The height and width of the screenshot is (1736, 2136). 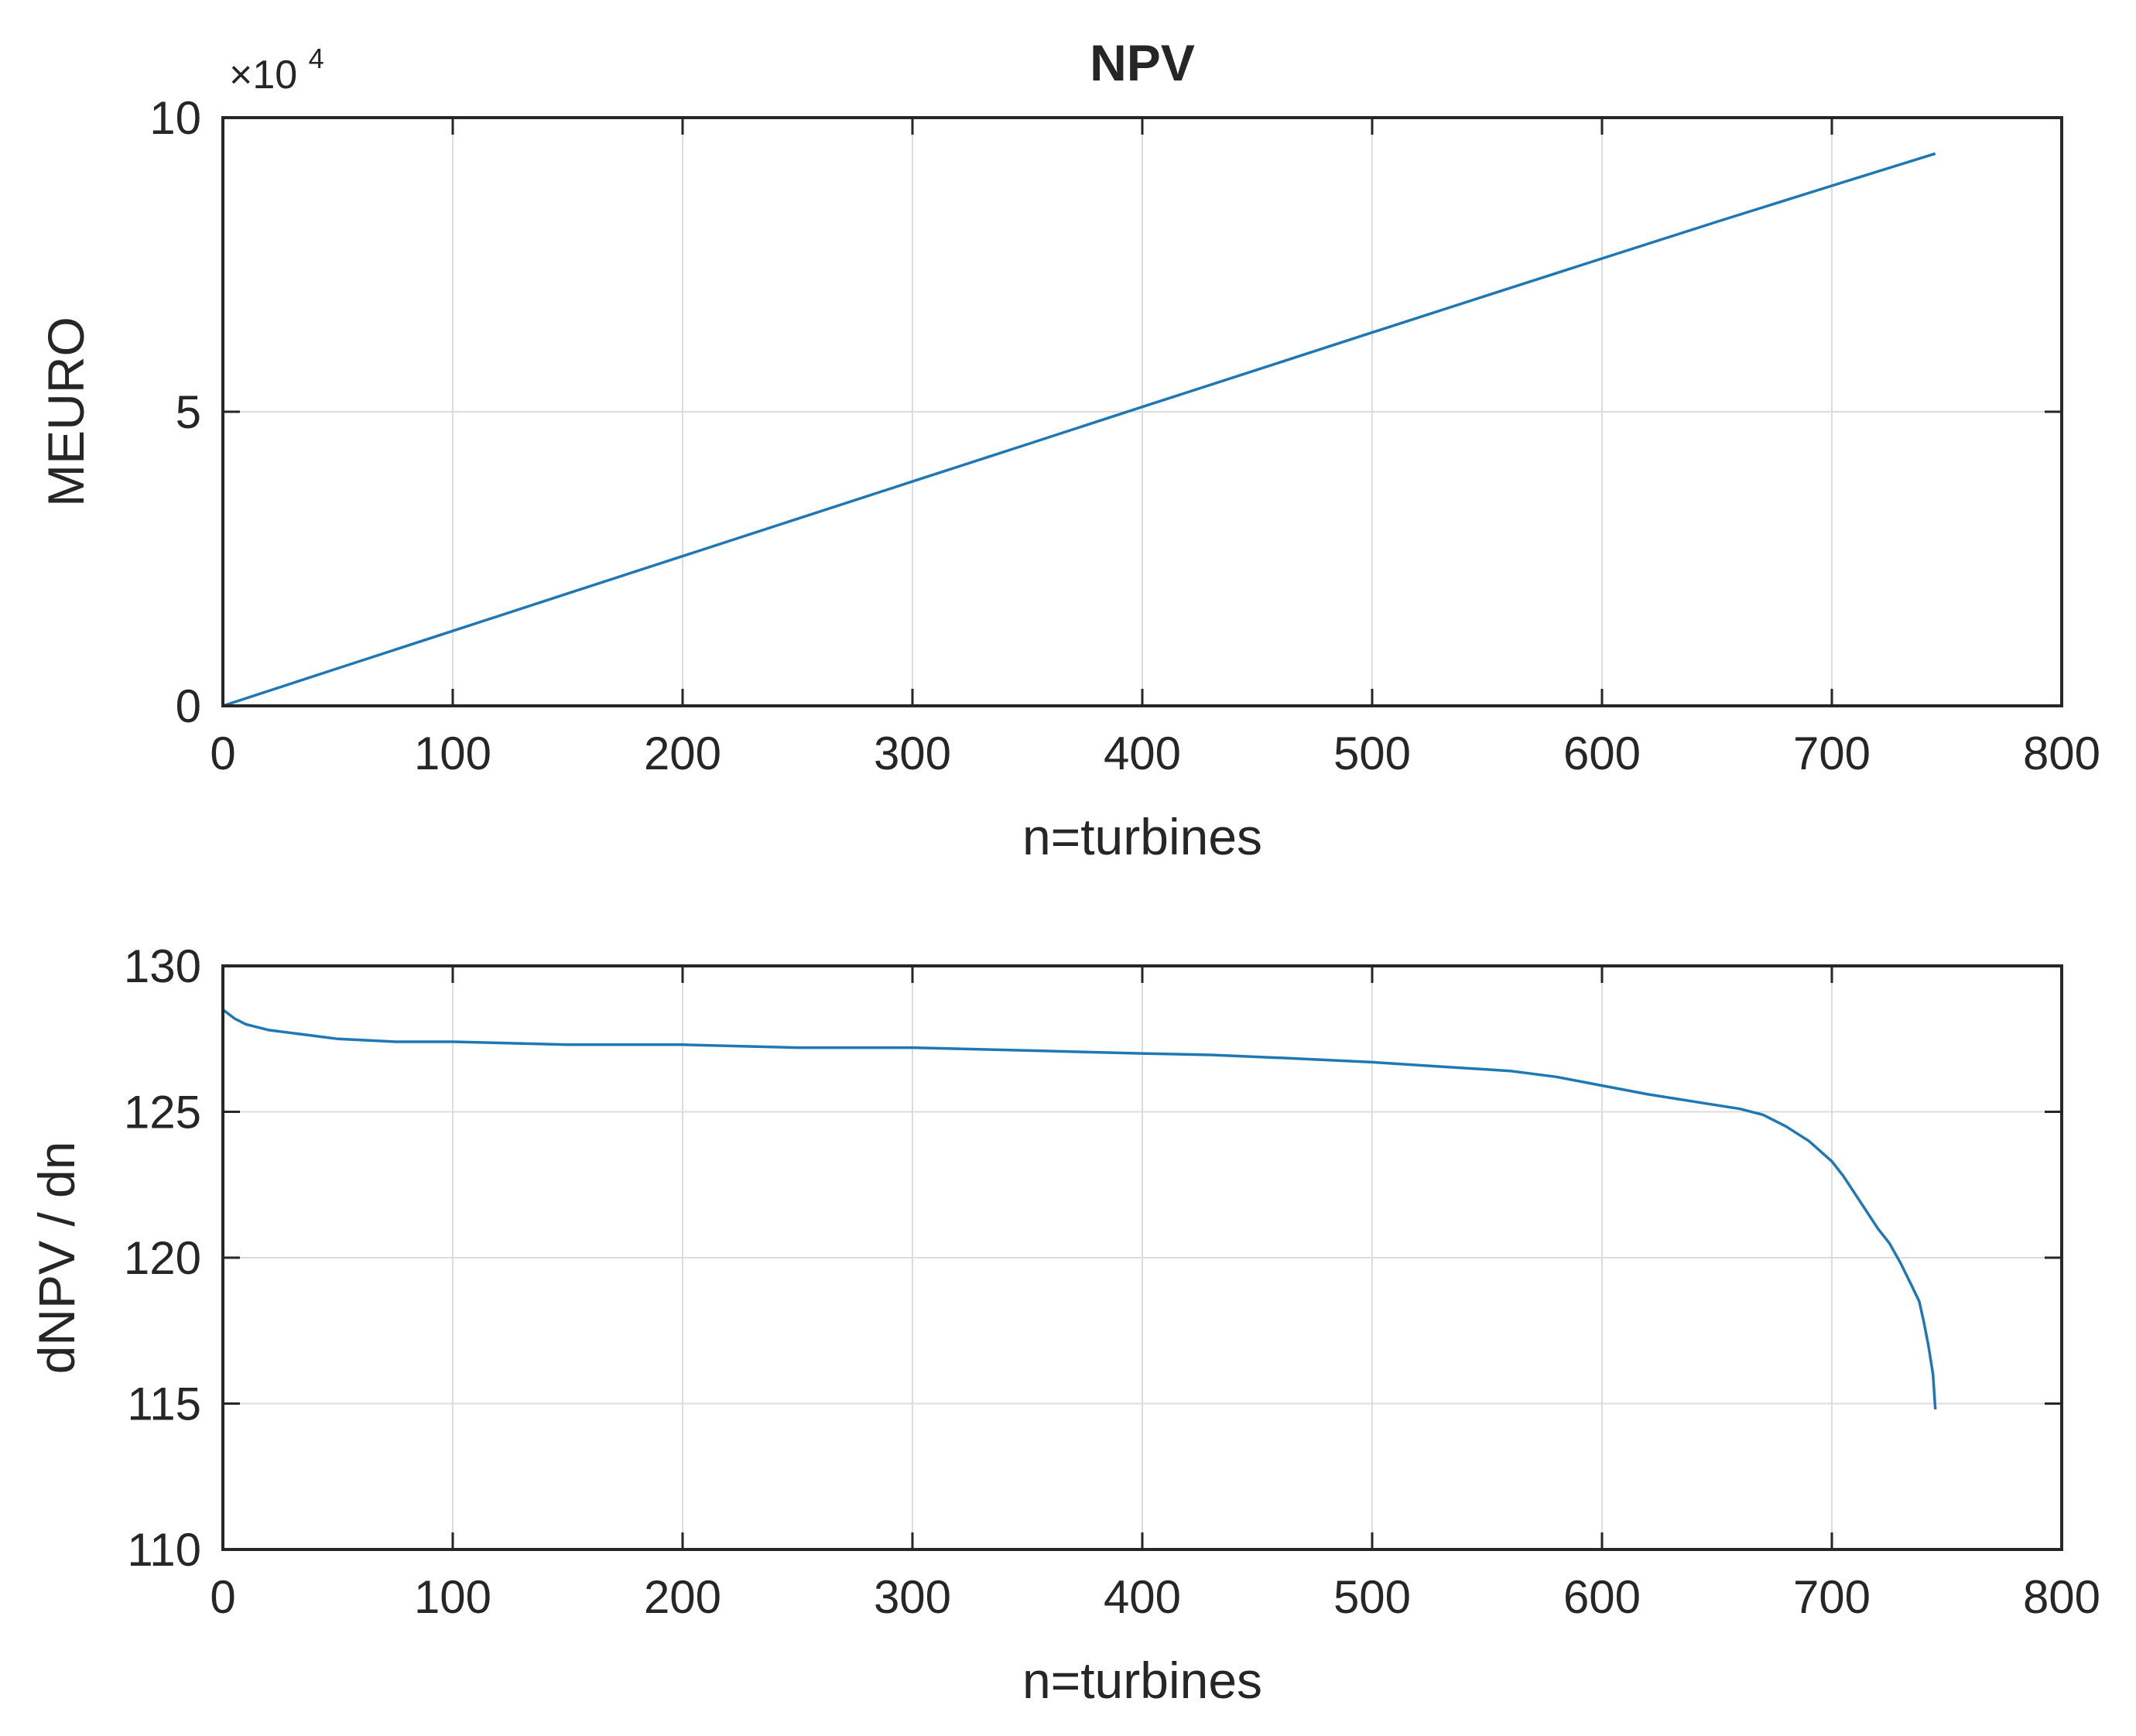 I want to click on dnpv-x-tick-label: 700, so click(x=1832, y=1597).